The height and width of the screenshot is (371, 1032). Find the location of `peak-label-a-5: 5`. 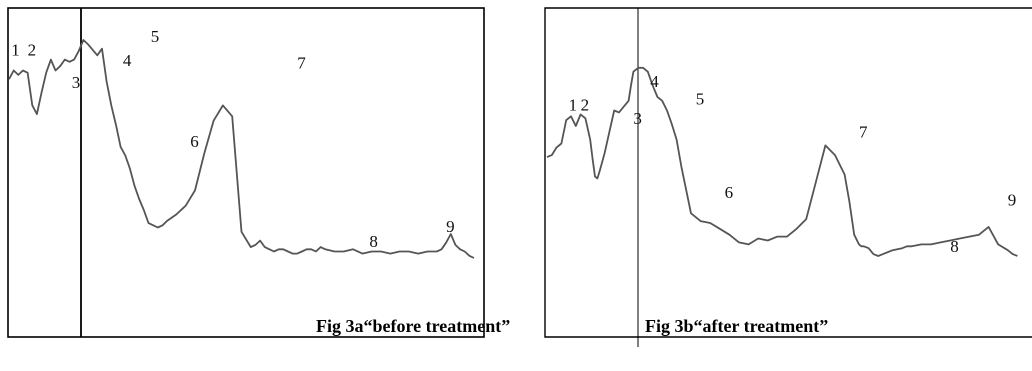

peak-label-a-5: 5 is located at coordinates (155, 36).